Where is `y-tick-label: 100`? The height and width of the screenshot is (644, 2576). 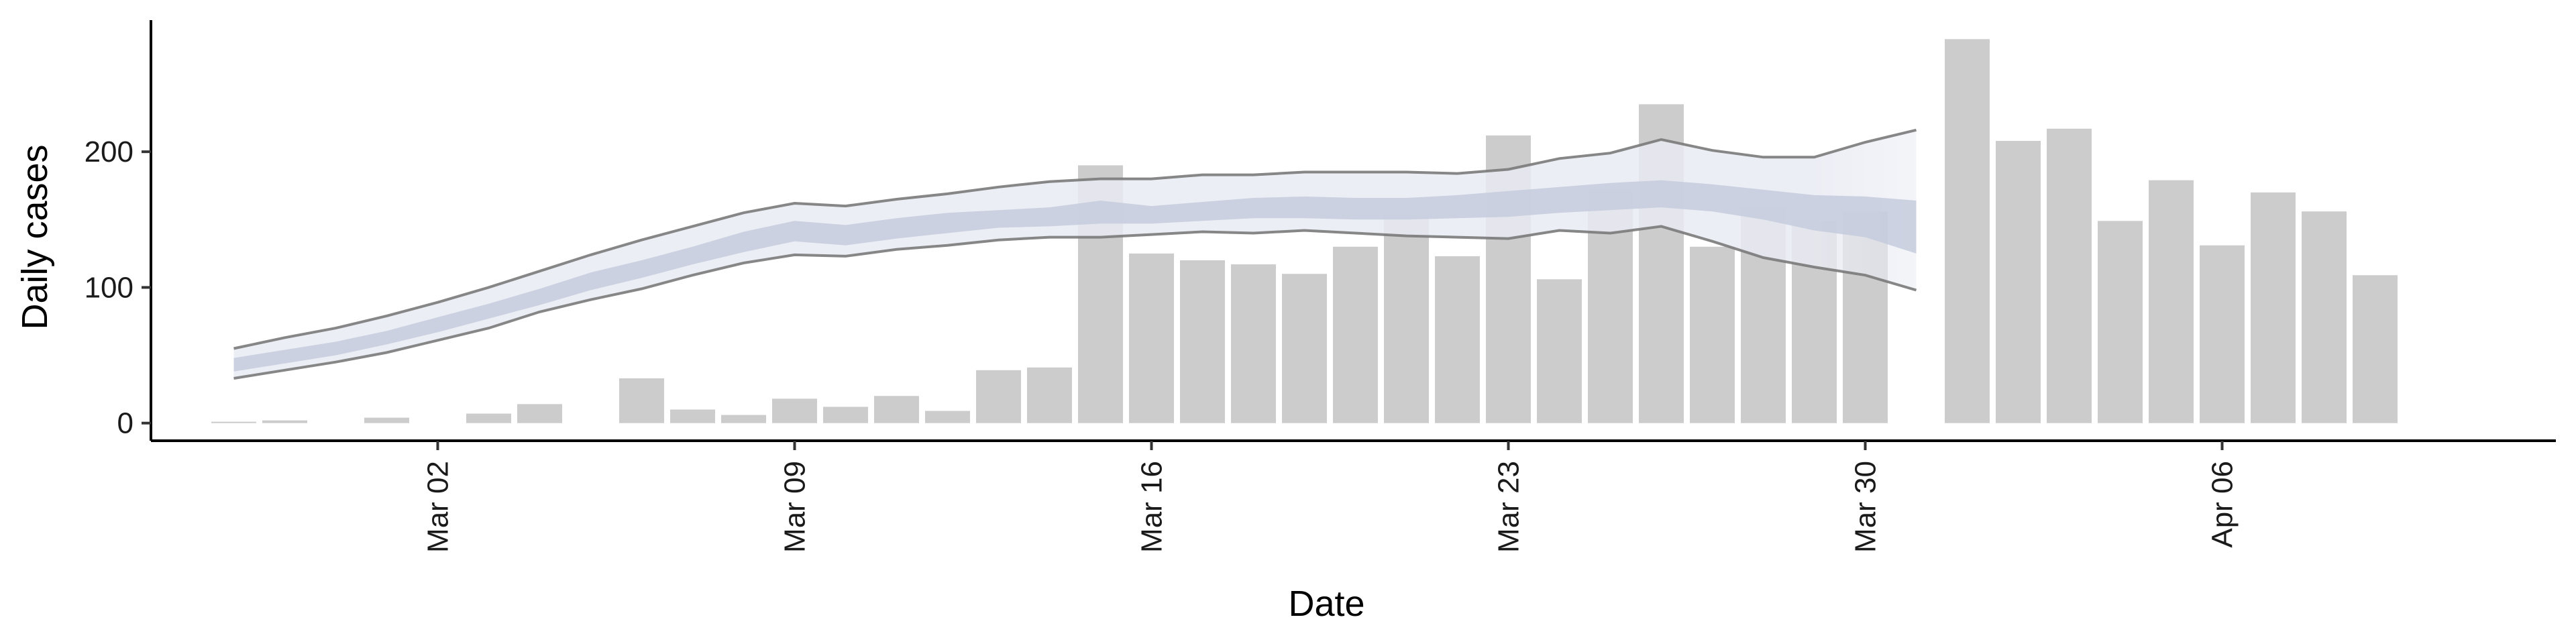 y-tick-label: 100 is located at coordinates (109, 287).